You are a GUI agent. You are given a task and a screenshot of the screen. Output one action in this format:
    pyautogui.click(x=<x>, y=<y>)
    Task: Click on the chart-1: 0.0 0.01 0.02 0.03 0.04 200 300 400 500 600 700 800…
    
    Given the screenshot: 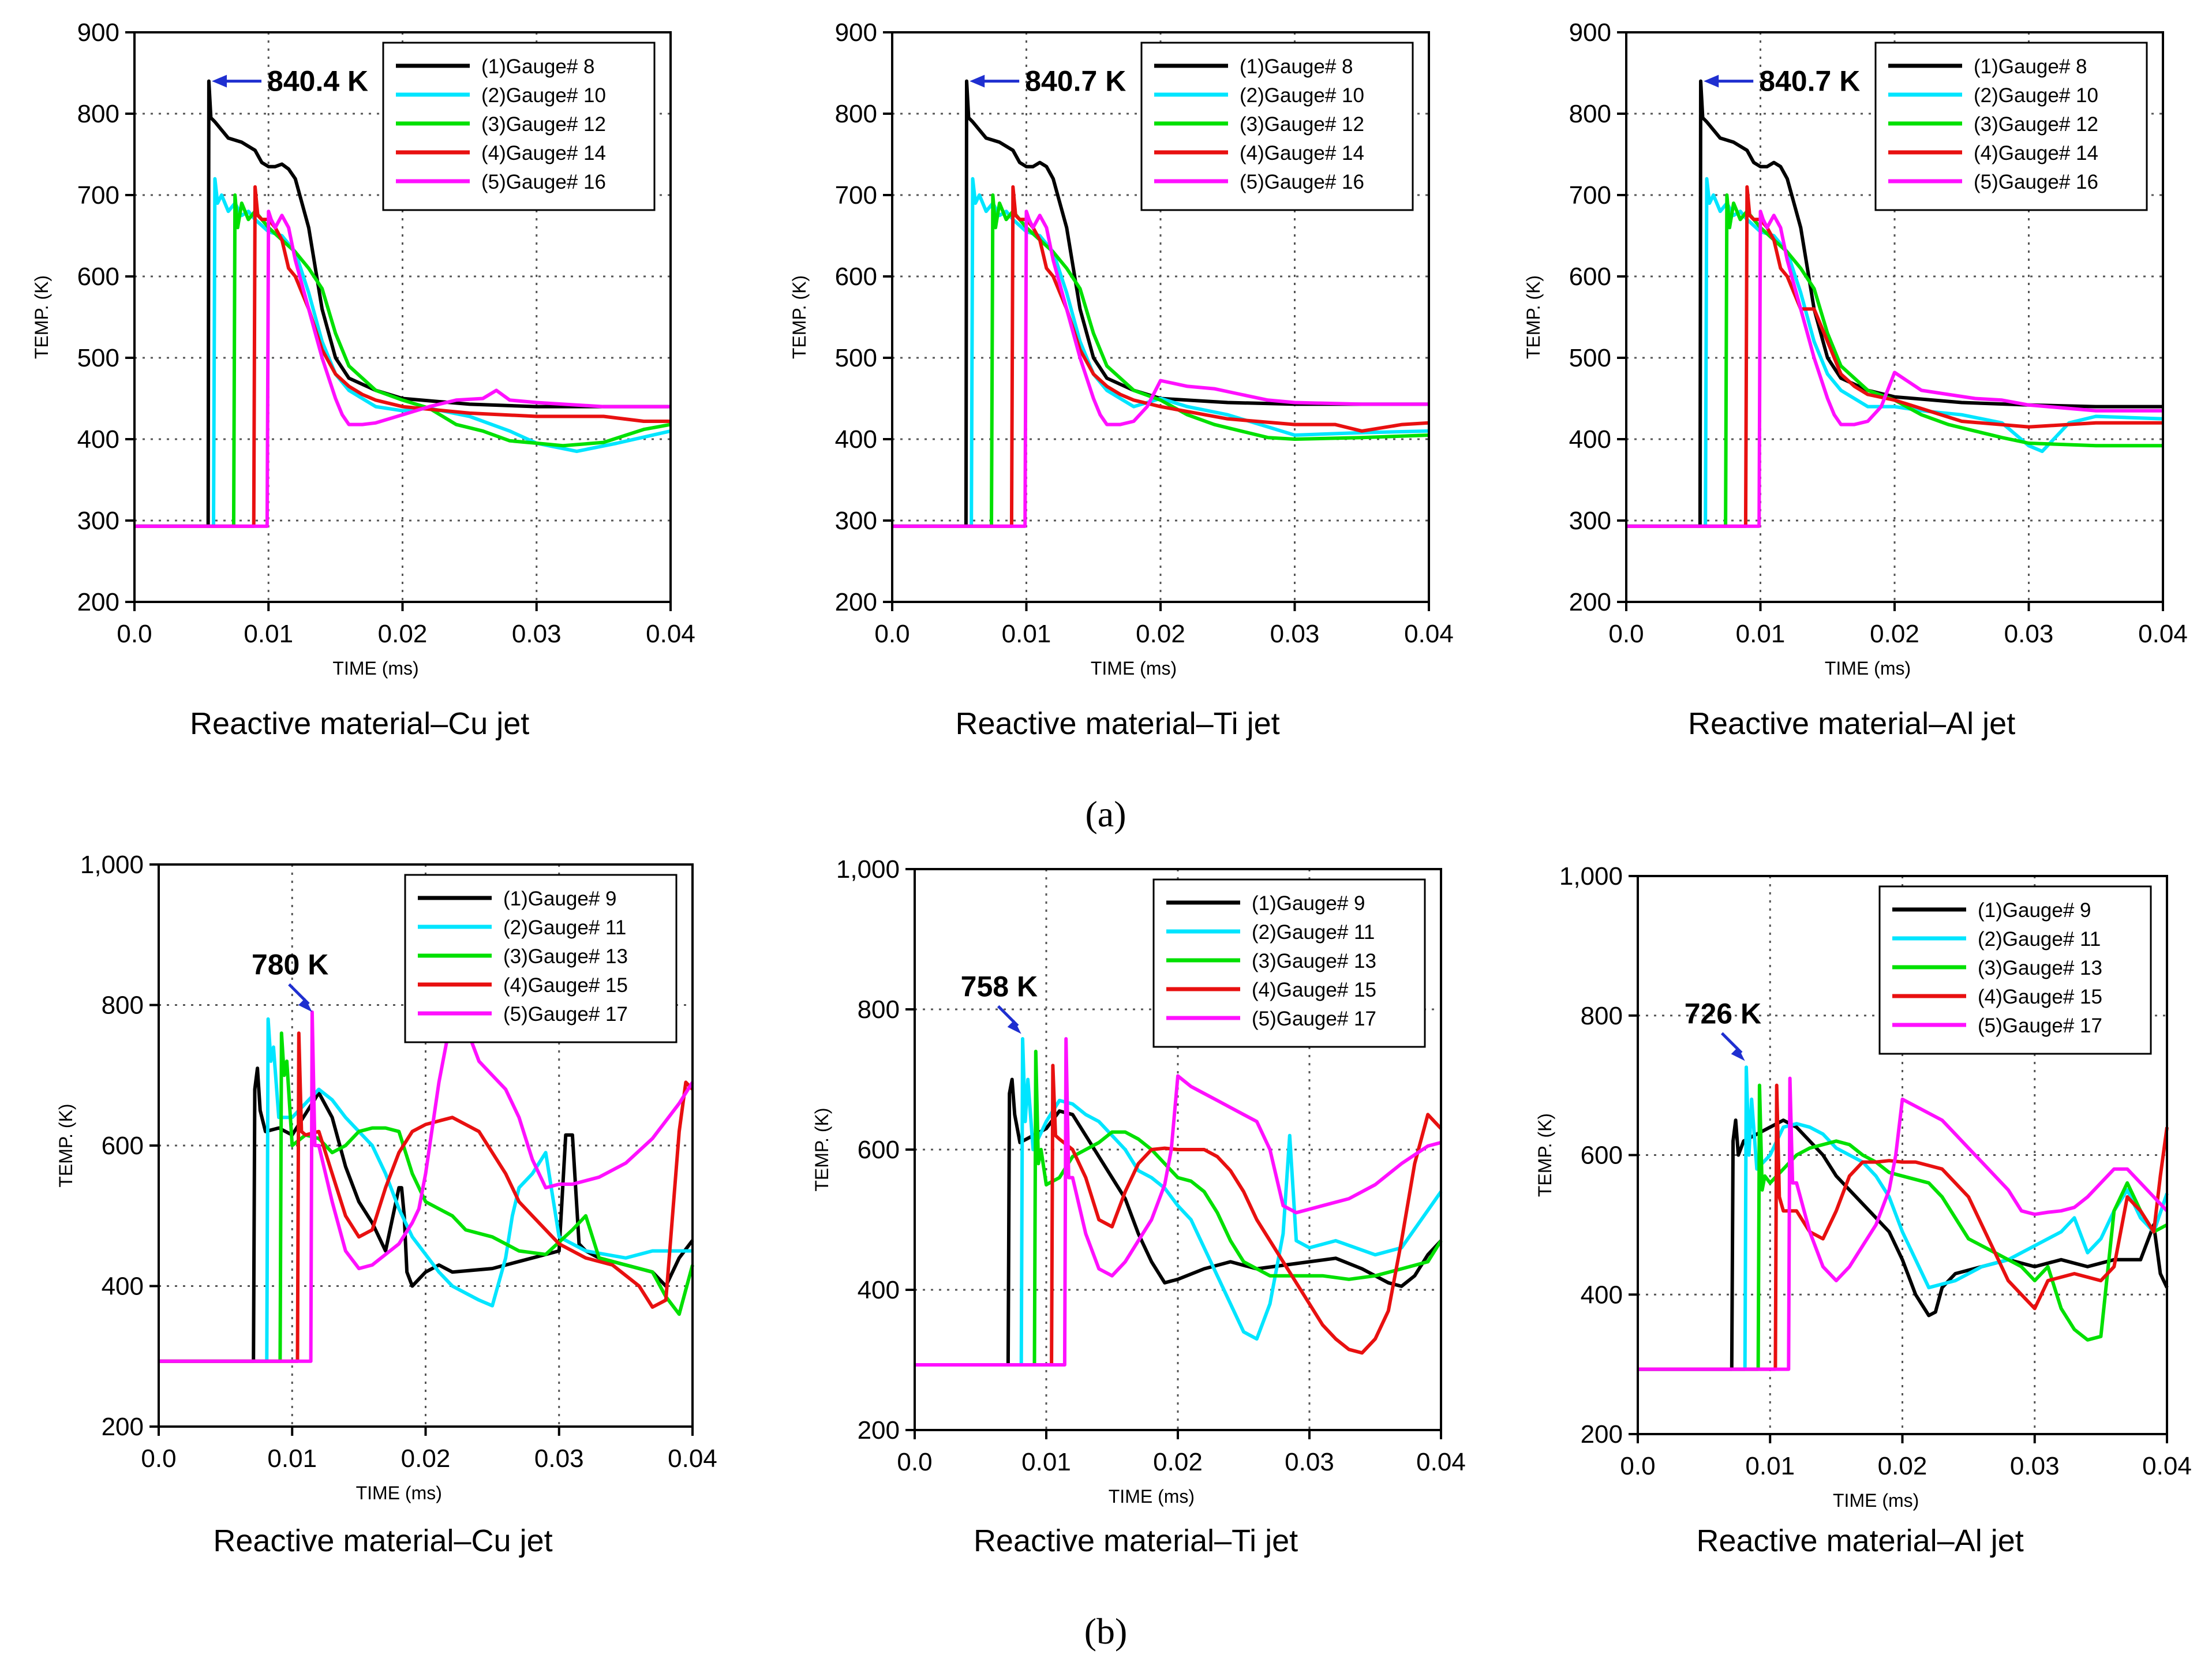 What is the action you would take?
    pyautogui.click(x=363, y=379)
    